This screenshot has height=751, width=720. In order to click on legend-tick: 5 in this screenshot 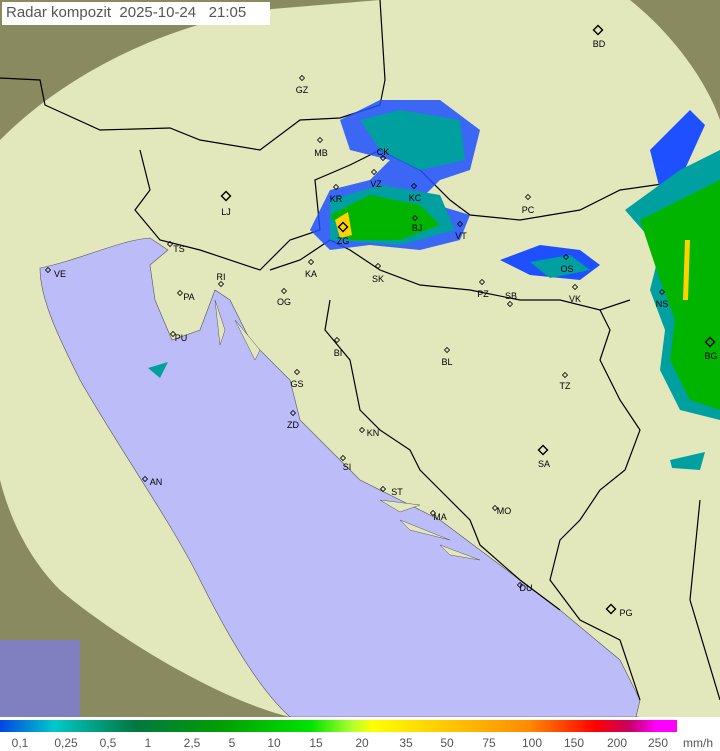, I will do `click(232, 743)`.